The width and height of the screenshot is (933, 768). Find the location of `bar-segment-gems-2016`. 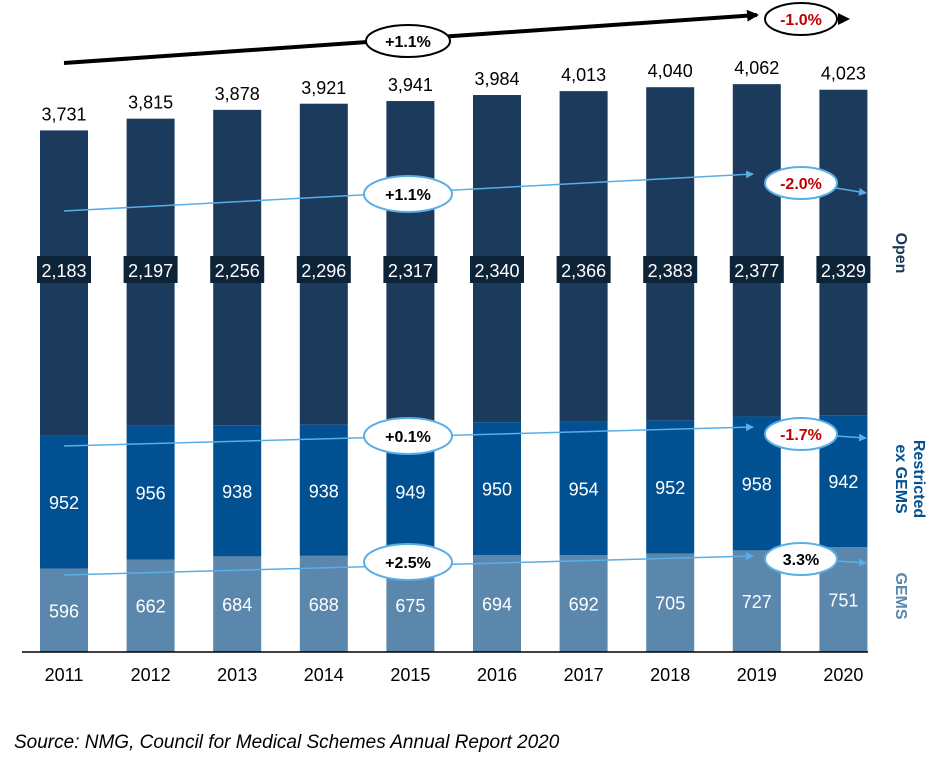

bar-segment-gems-2016 is located at coordinates (497, 603).